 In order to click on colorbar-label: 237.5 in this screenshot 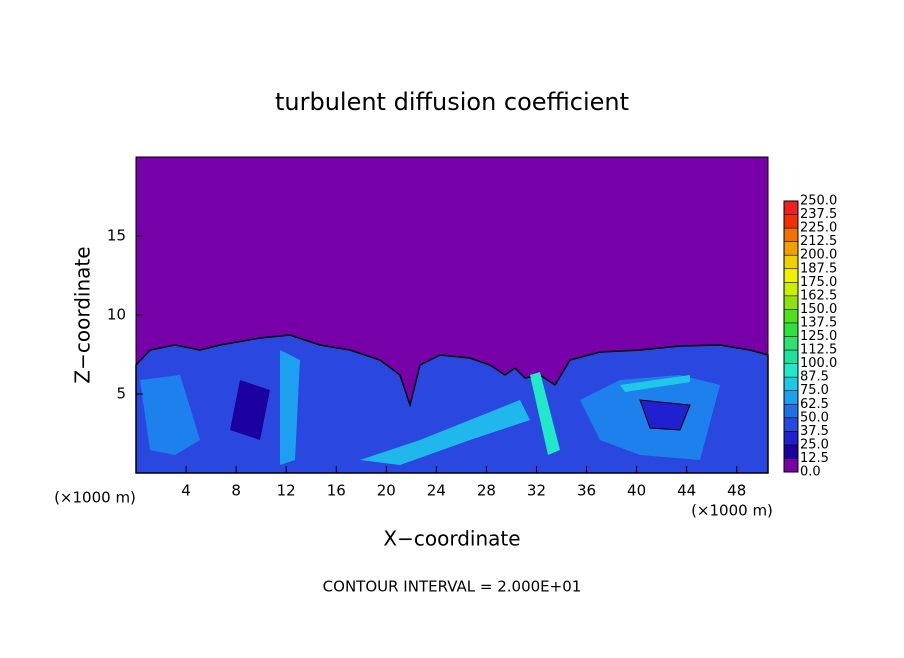, I will do `click(818, 214)`.